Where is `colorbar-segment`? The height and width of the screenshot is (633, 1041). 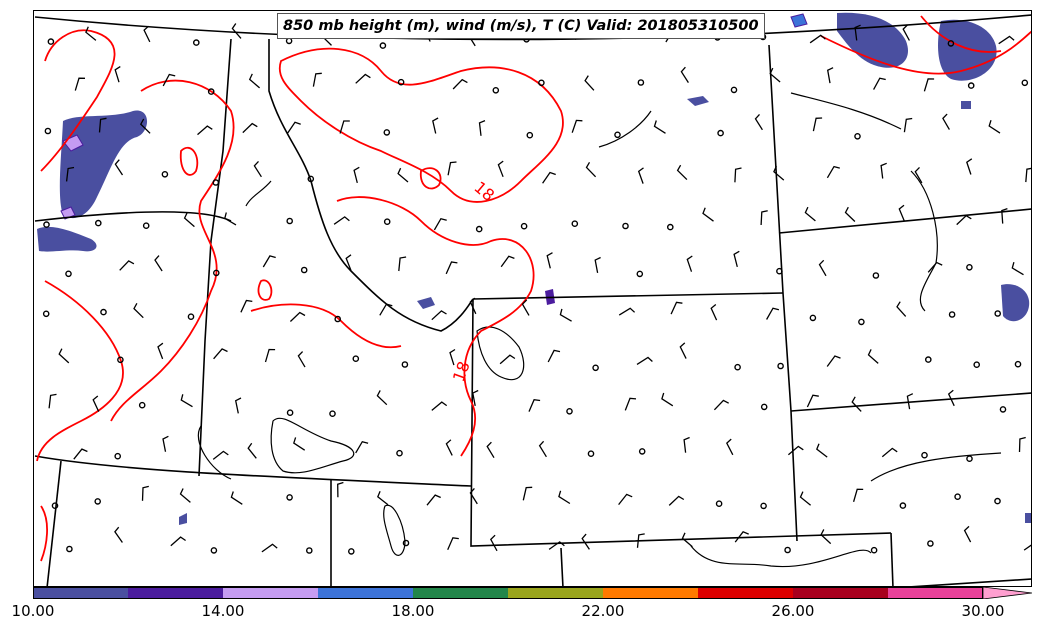 colorbar-segment is located at coordinates (365, 593).